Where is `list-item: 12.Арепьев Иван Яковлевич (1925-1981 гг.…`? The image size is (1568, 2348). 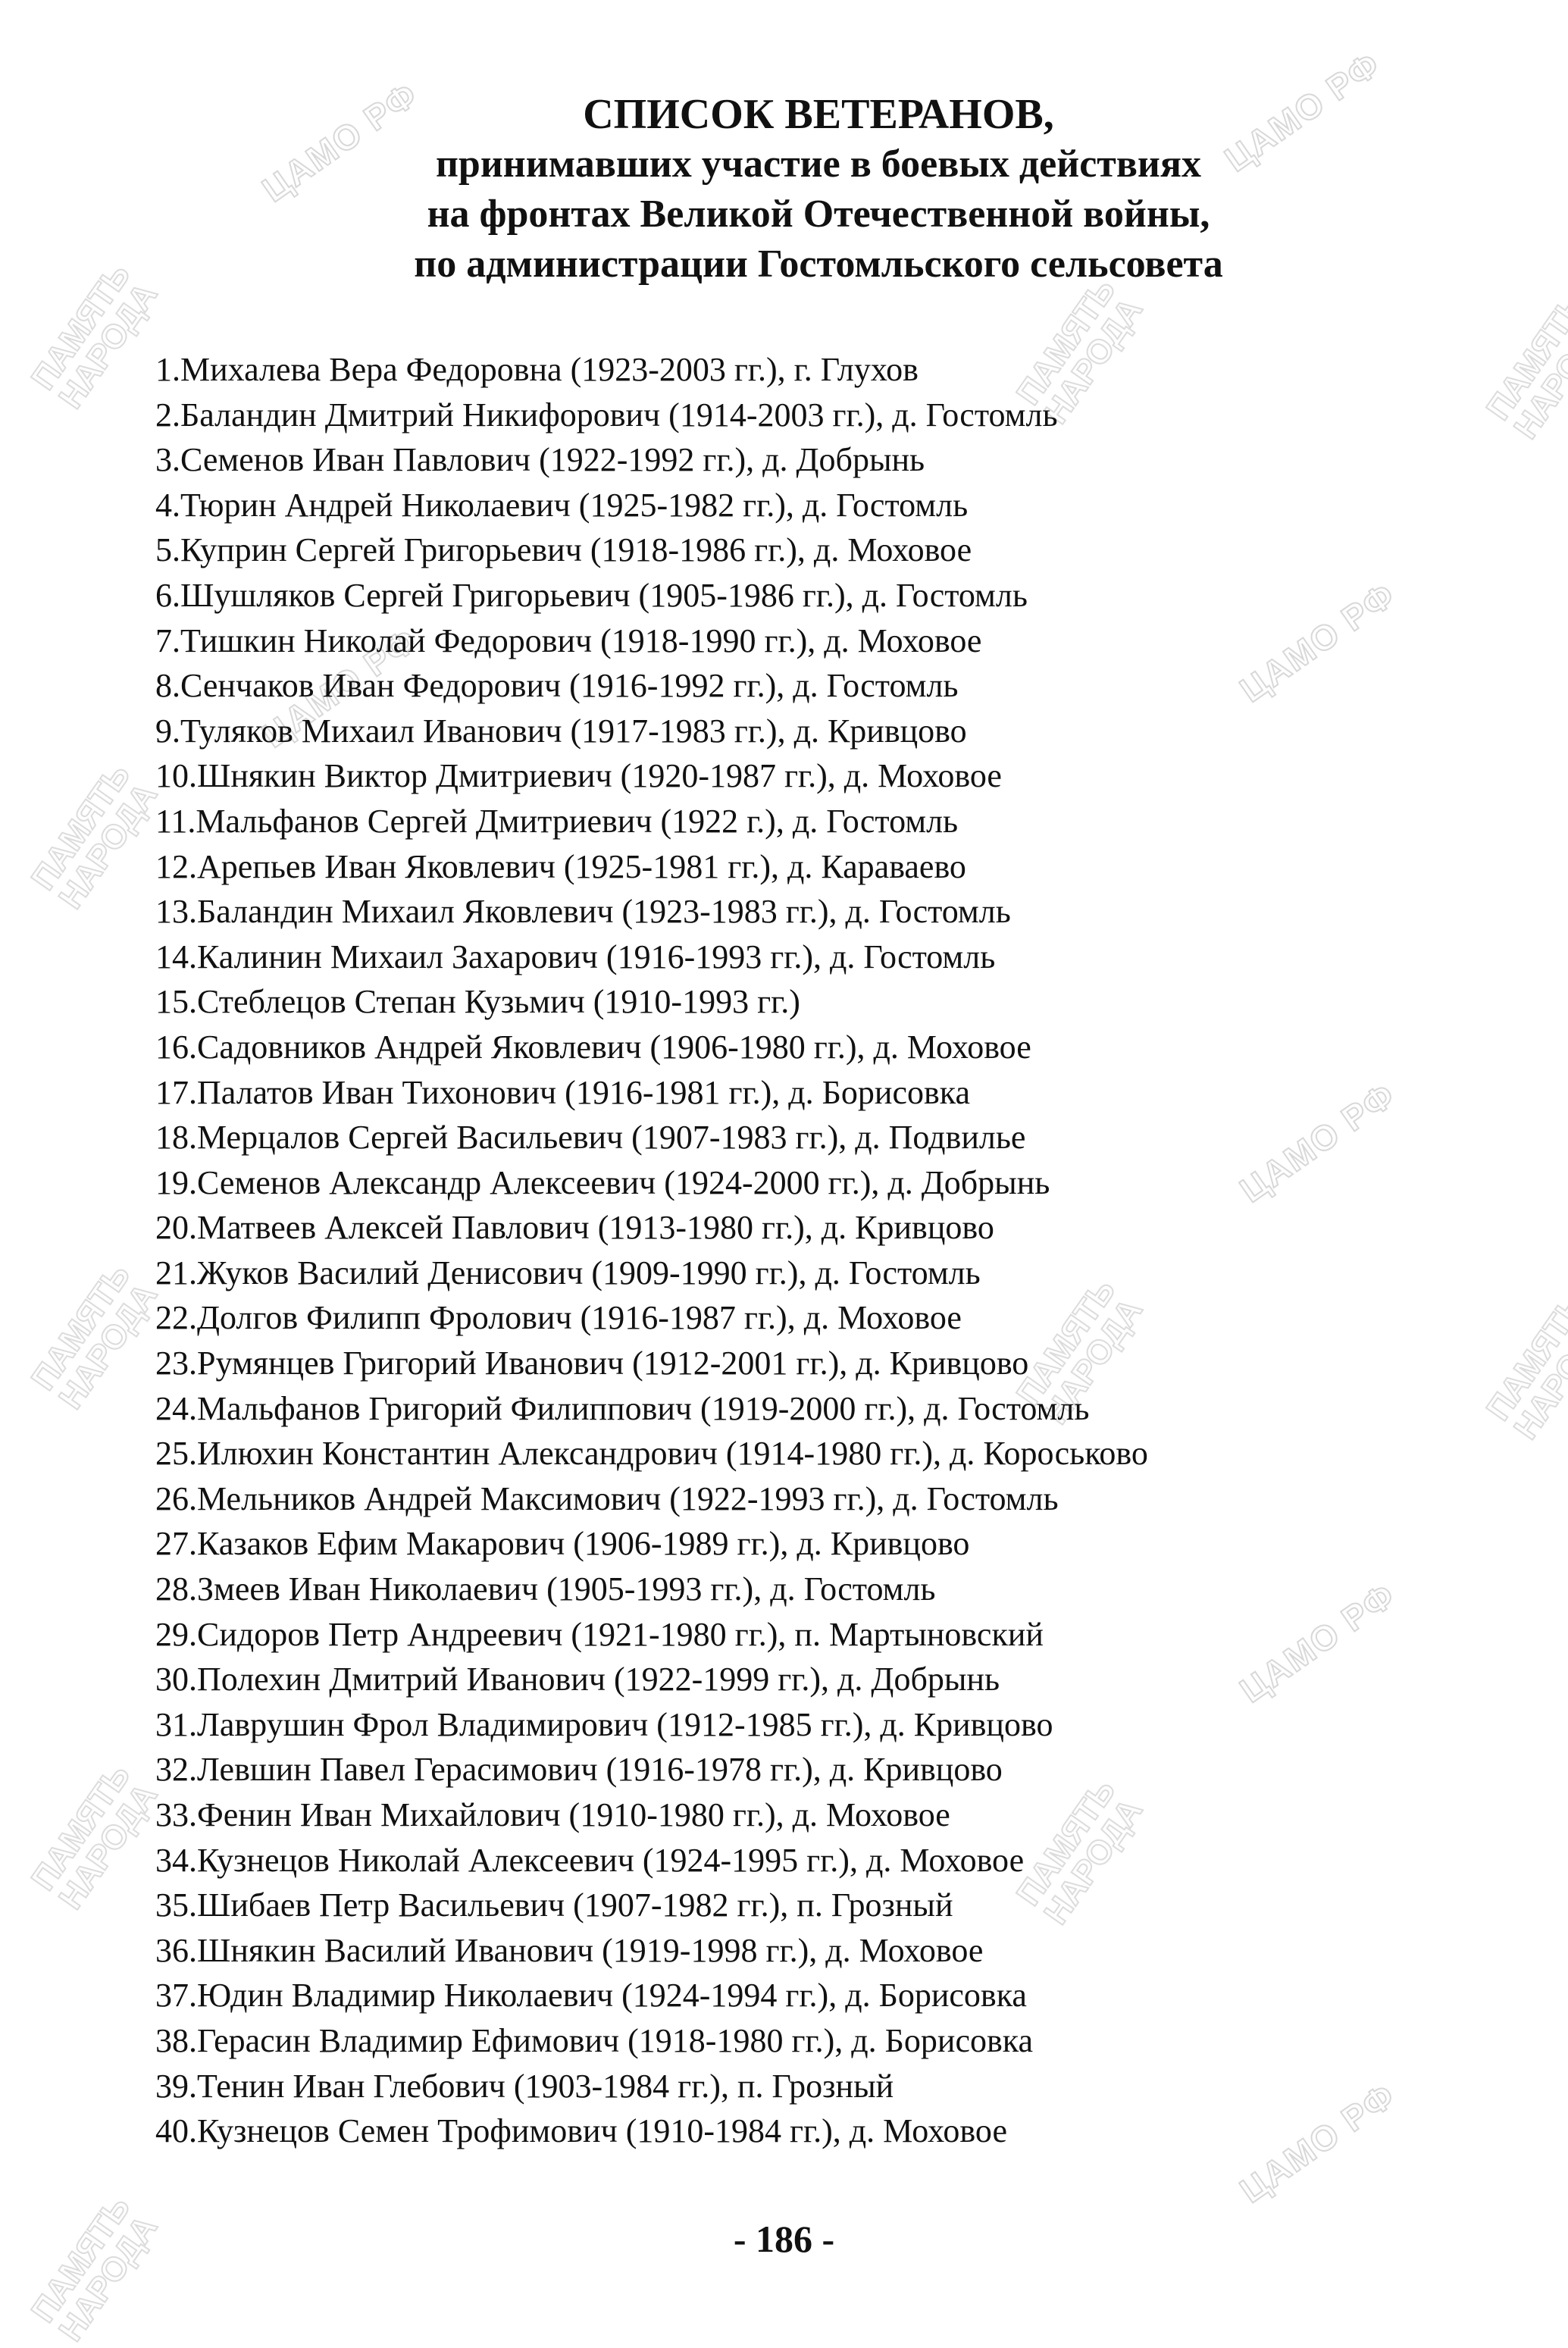 list-item: 12.Арепьев Иван Яковлевич (1925-1981 гг.… is located at coordinates (560, 866).